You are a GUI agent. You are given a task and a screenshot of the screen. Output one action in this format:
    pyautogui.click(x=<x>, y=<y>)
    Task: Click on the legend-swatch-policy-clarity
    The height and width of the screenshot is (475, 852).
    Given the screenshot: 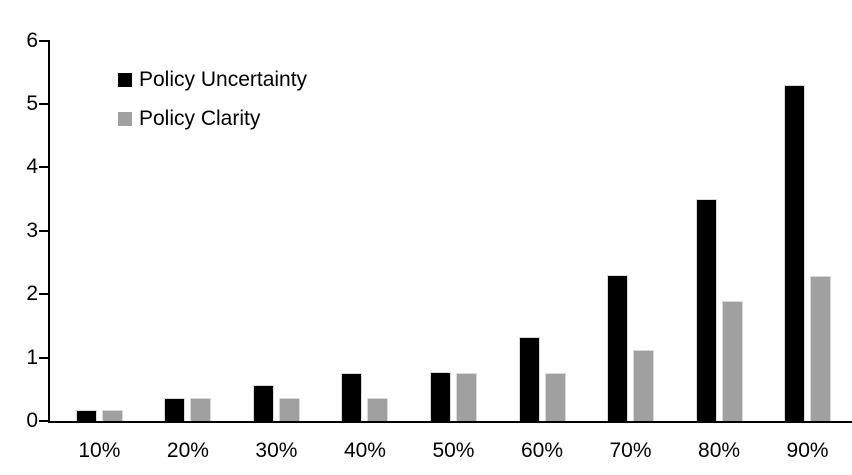 What is the action you would take?
    pyautogui.click(x=125, y=119)
    